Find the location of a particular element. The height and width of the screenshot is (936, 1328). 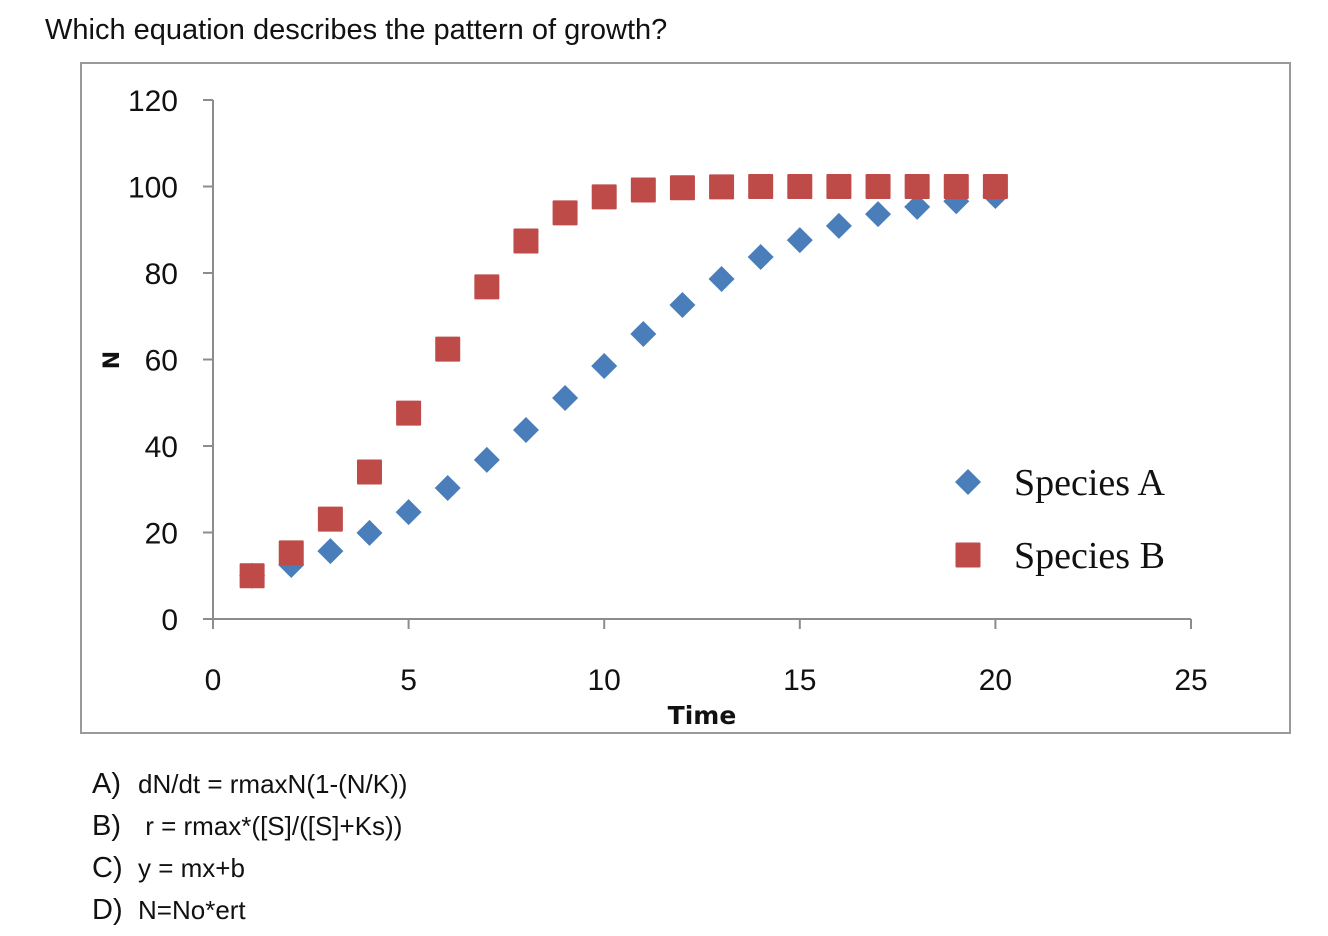

answer-letter: D) is located at coordinates (107, 910).